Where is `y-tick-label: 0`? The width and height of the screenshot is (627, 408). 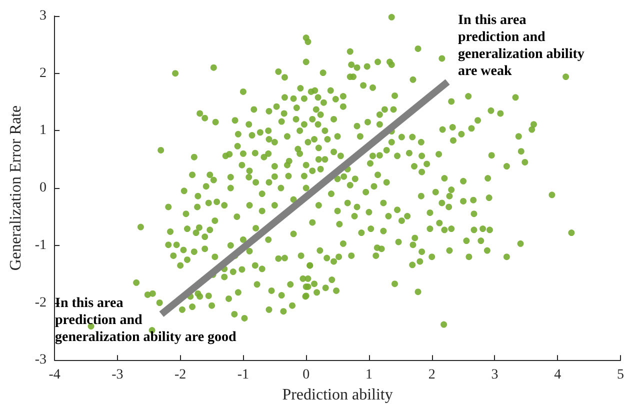
y-tick-label: 0 is located at coordinates (43, 188).